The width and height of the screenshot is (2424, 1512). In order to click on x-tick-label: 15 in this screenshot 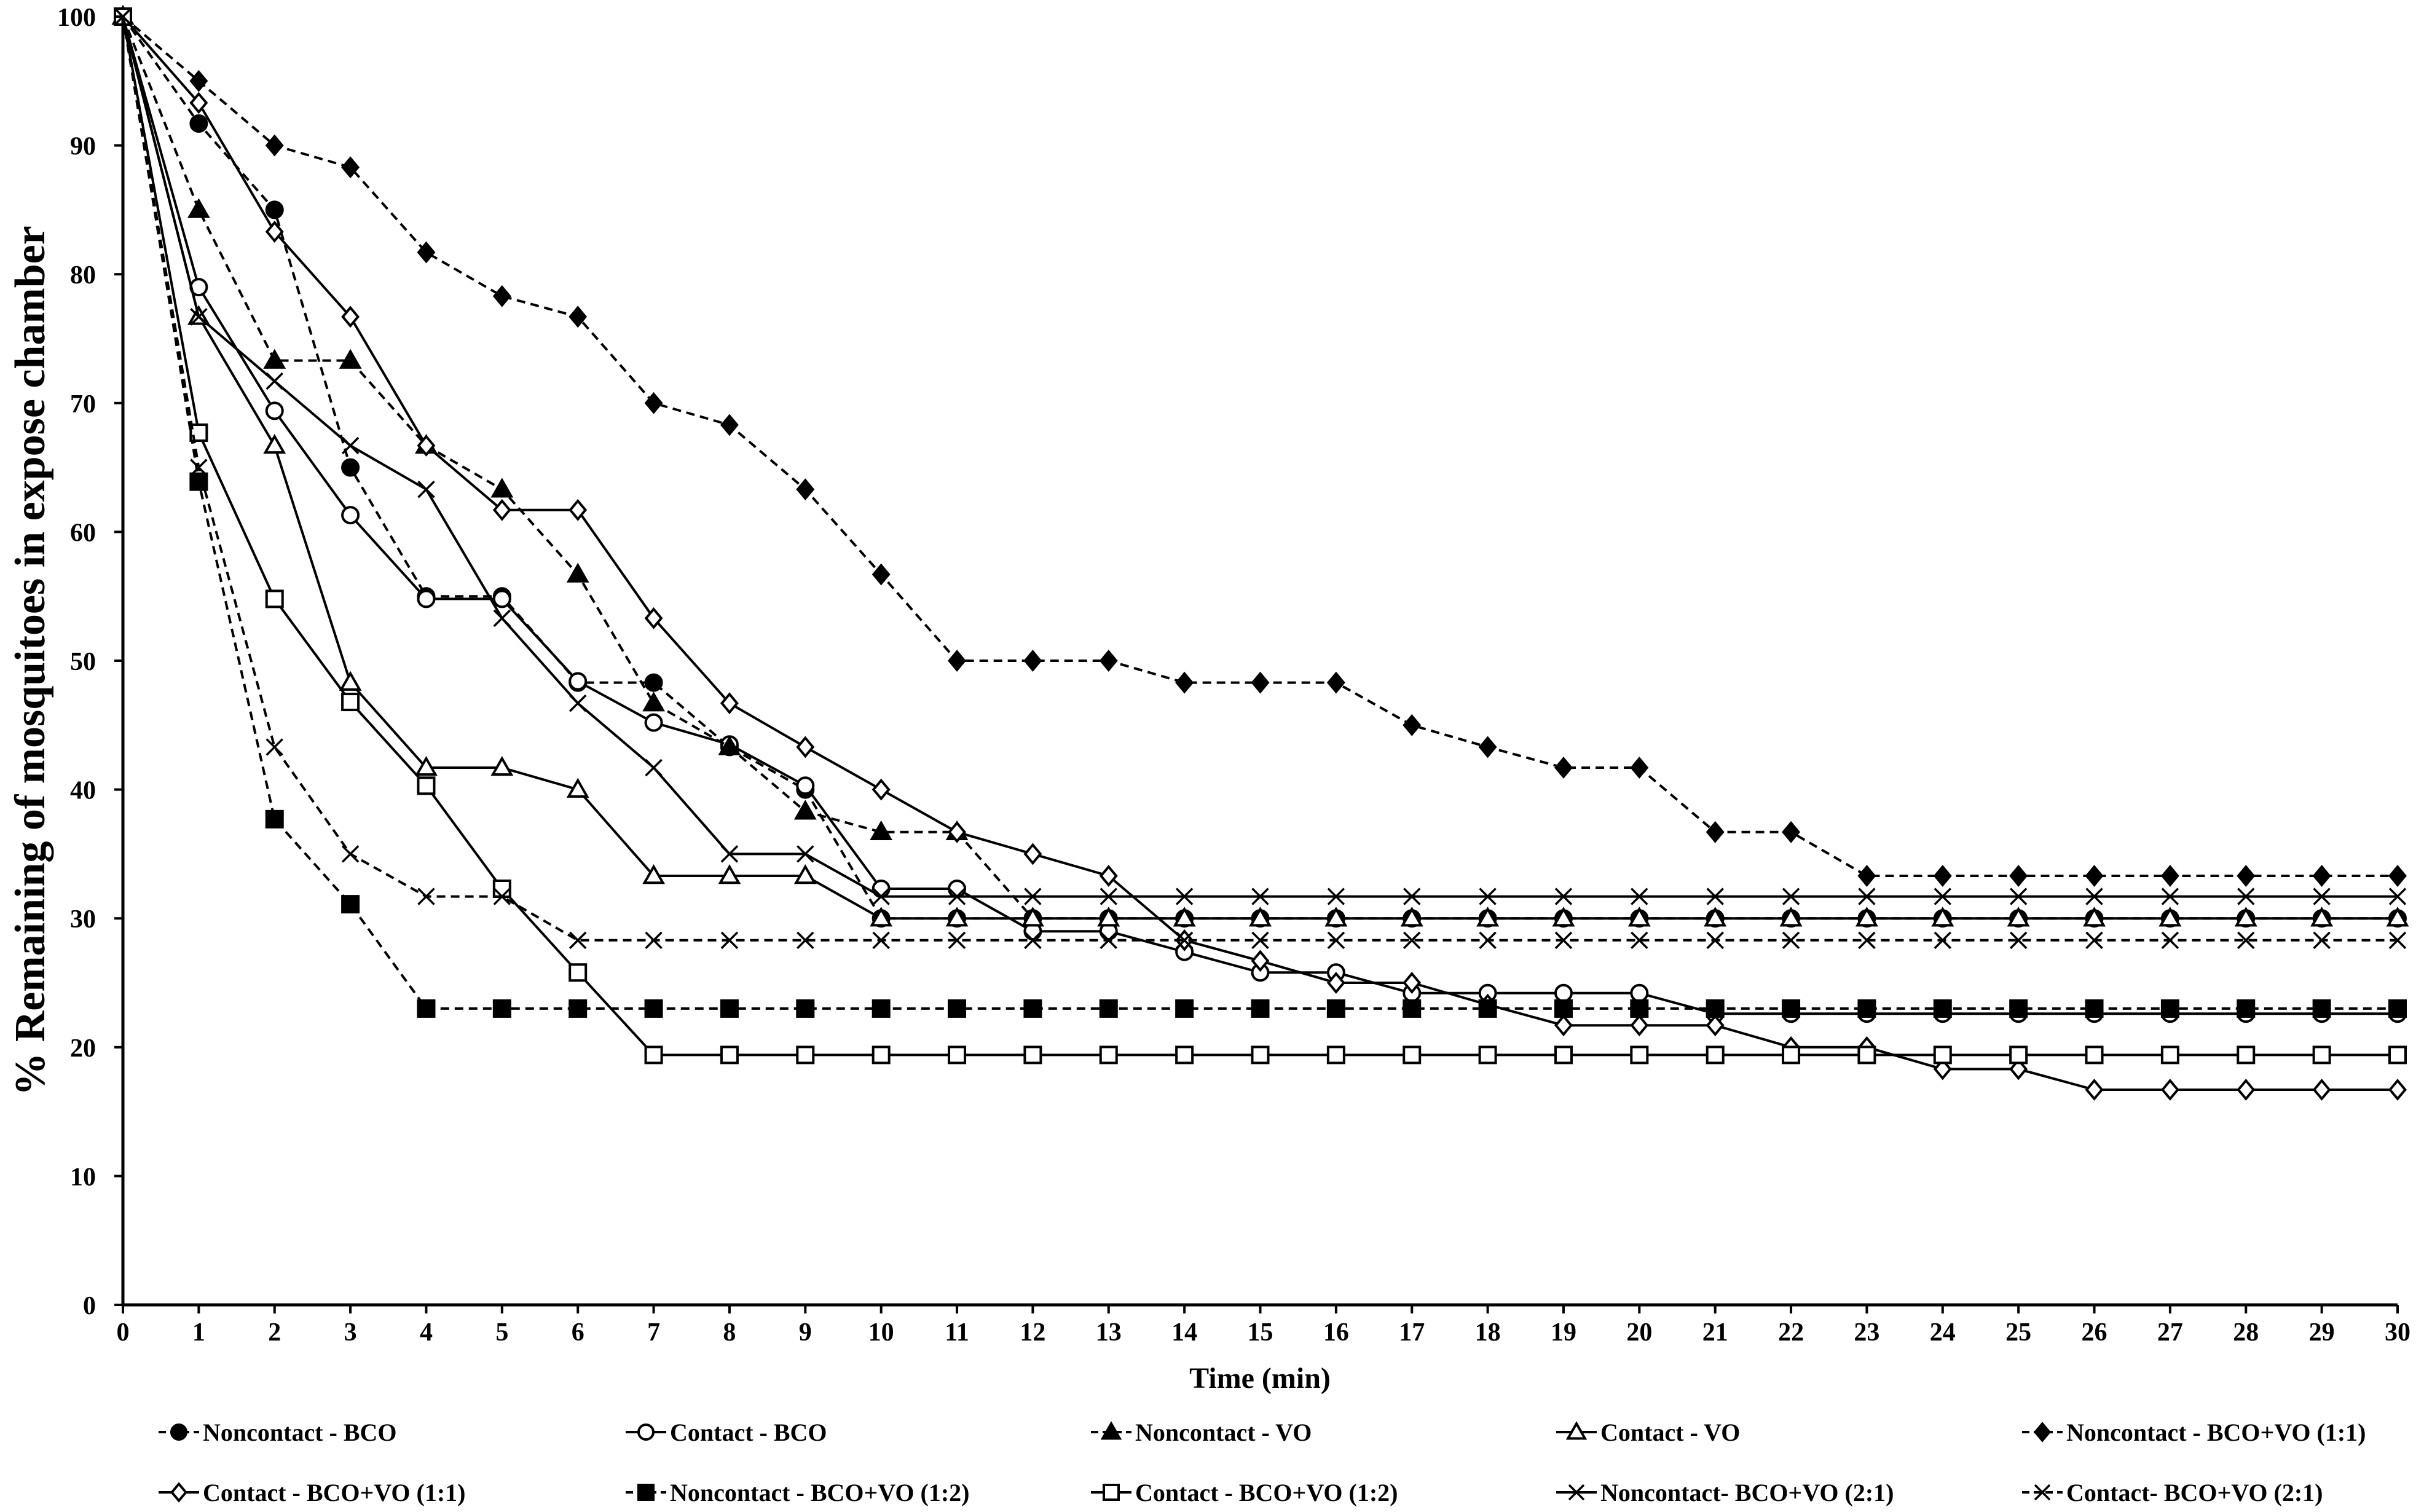, I will do `click(1260, 1332)`.